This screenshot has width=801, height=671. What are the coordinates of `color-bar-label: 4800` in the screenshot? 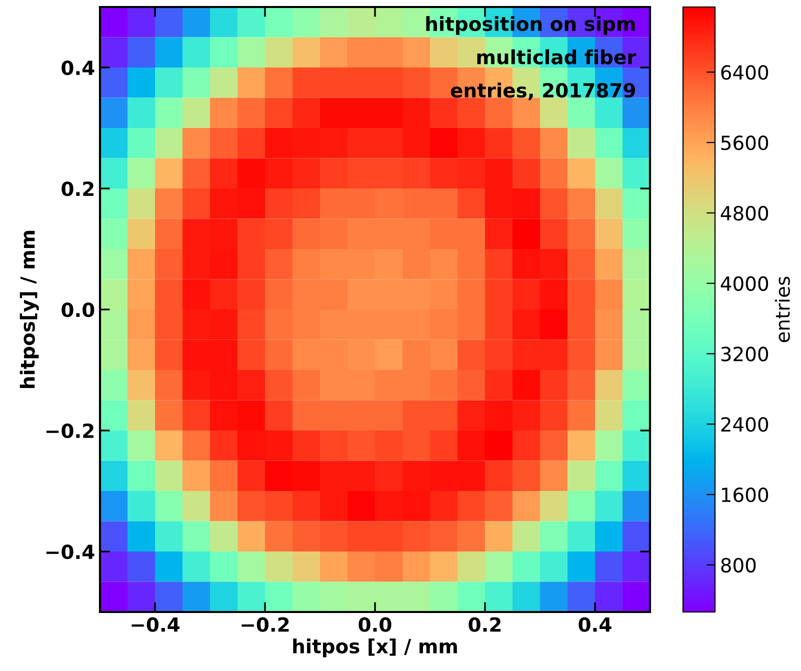 It's located at (744, 213).